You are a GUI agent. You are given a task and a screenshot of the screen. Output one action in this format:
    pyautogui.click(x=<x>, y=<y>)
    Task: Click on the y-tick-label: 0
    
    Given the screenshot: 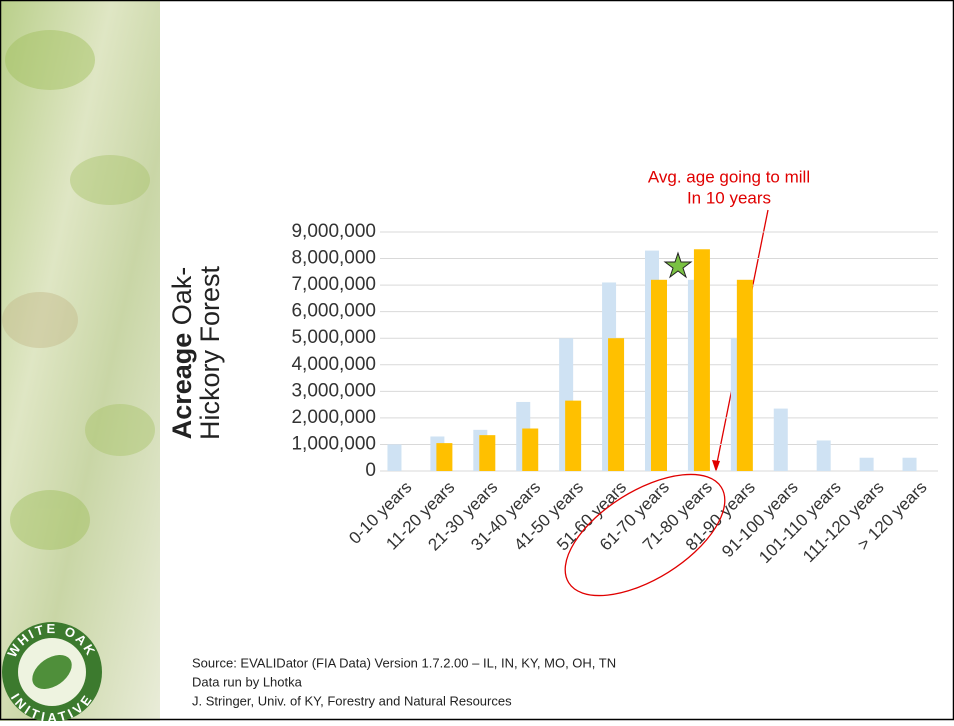 What is the action you would take?
    pyautogui.click(x=370, y=470)
    